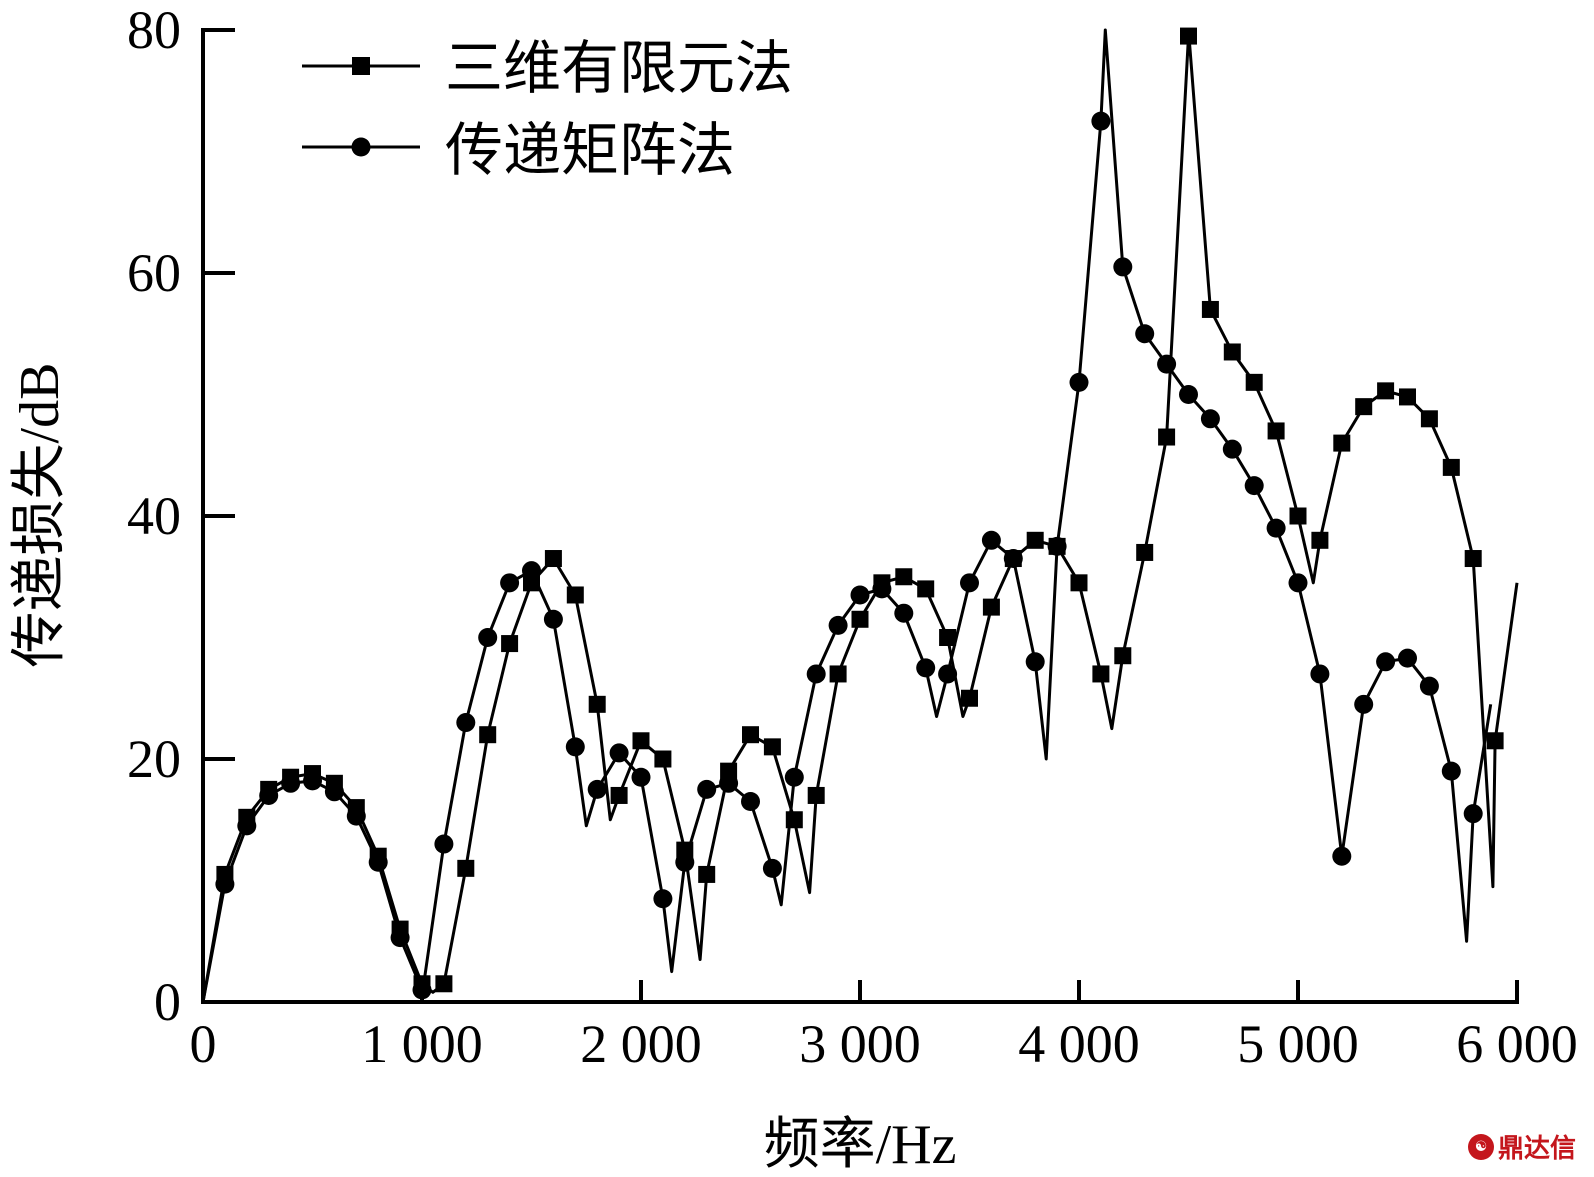 This screenshot has width=1594, height=1177. I want to click on y-tick-label: 80, so click(154, 30).